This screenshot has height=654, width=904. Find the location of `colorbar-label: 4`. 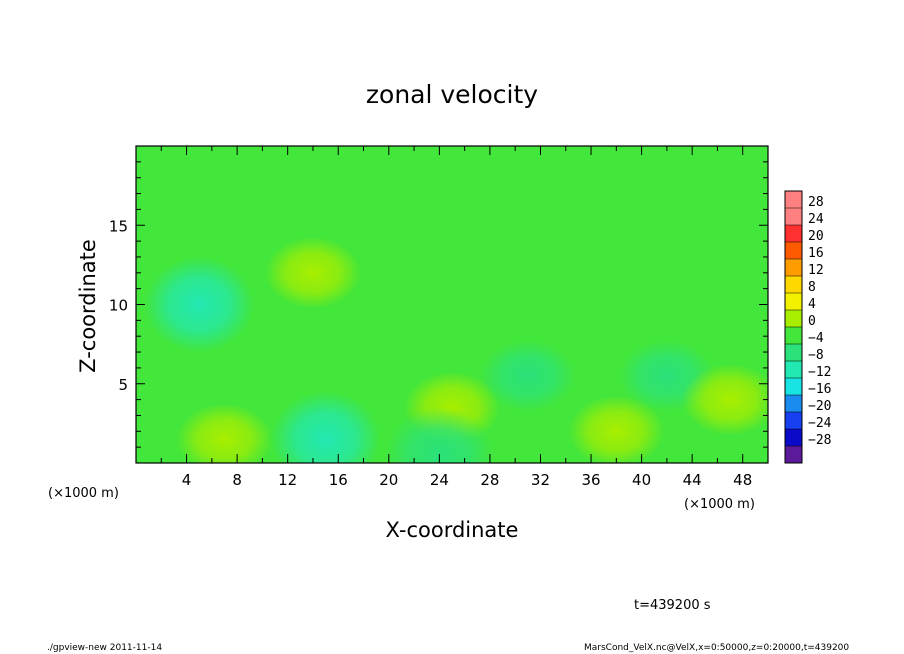

colorbar-label: 4 is located at coordinates (812, 304).